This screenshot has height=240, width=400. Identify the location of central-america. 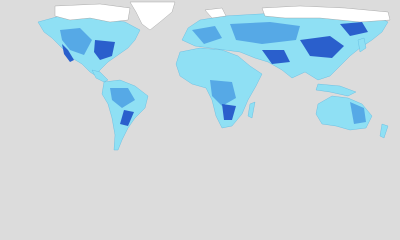
(100, 76).